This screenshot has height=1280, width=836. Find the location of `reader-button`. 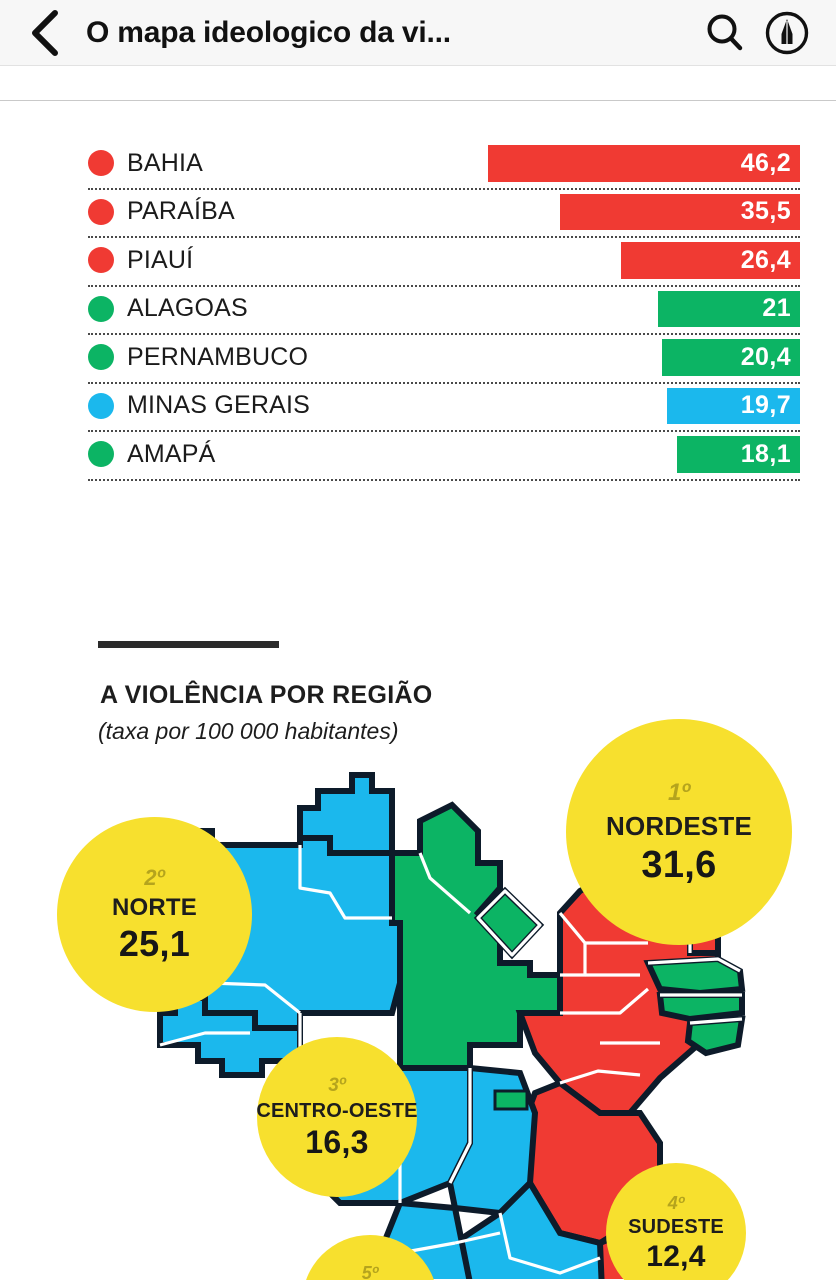

reader-button is located at coordinates (787, 33).